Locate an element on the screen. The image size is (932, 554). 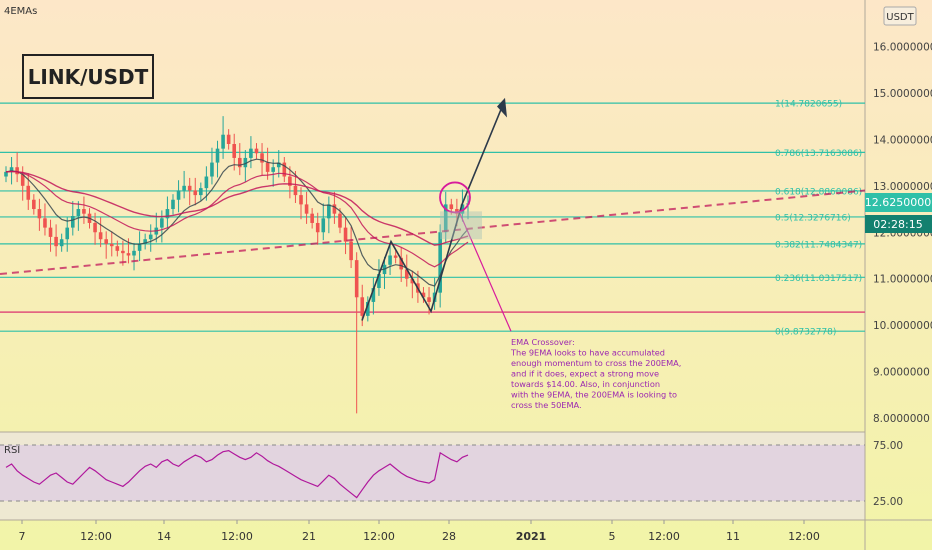
fib-level-label: 1(14.7820655) is located at coordinates (808, 105).